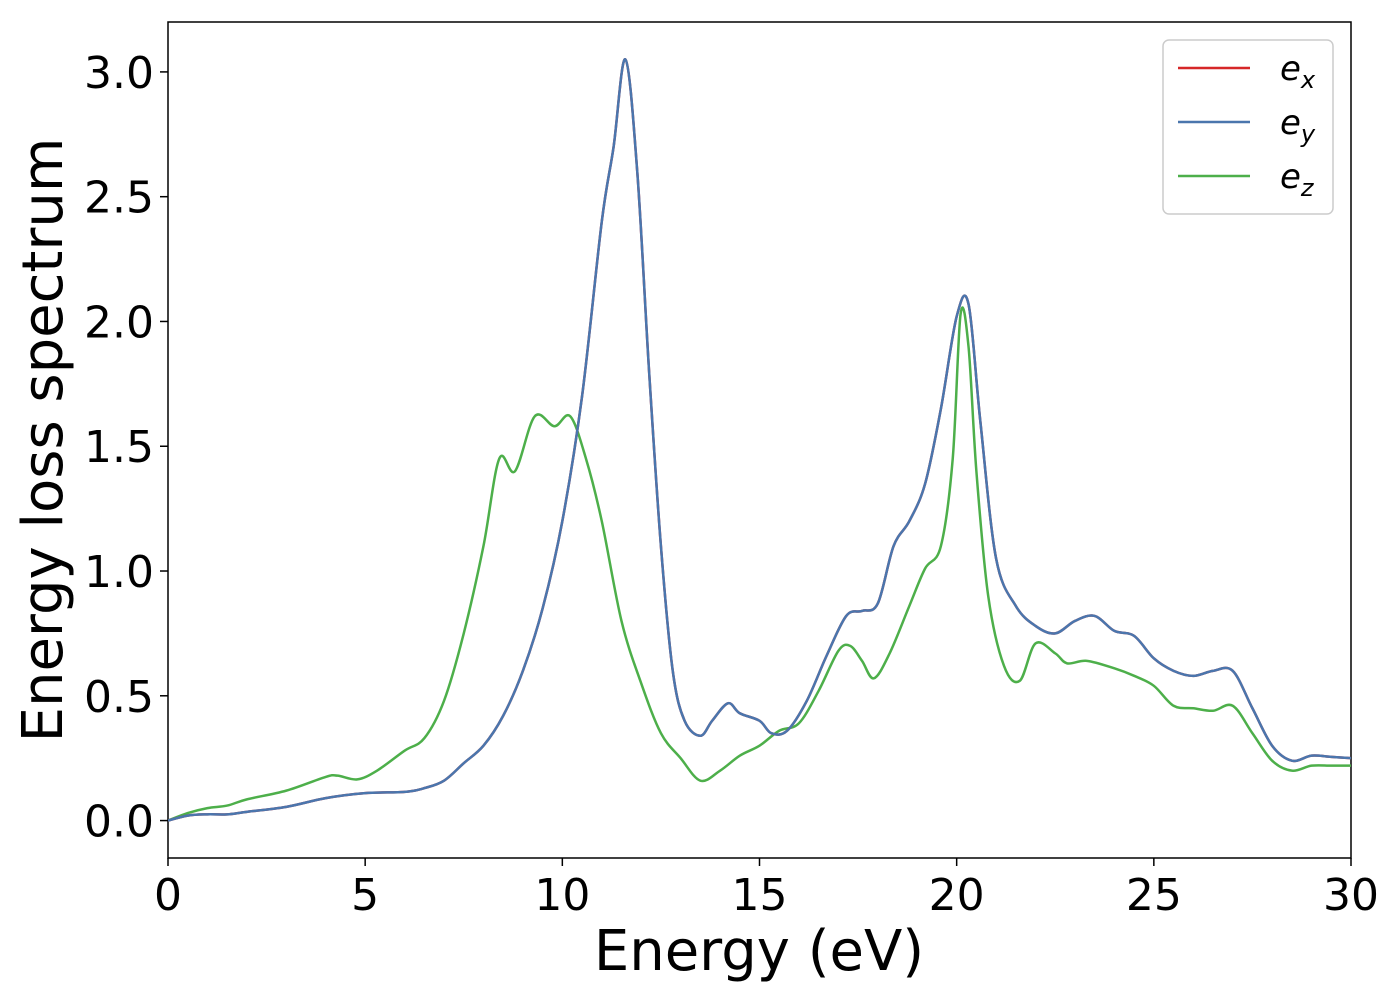 Image resolution: width=1400 pixels, height=1000 pixels. What do you see at coordinates (760, 895) in the screenshot?
I see `x-tick-label: 15` at bounding box center [760, 895].